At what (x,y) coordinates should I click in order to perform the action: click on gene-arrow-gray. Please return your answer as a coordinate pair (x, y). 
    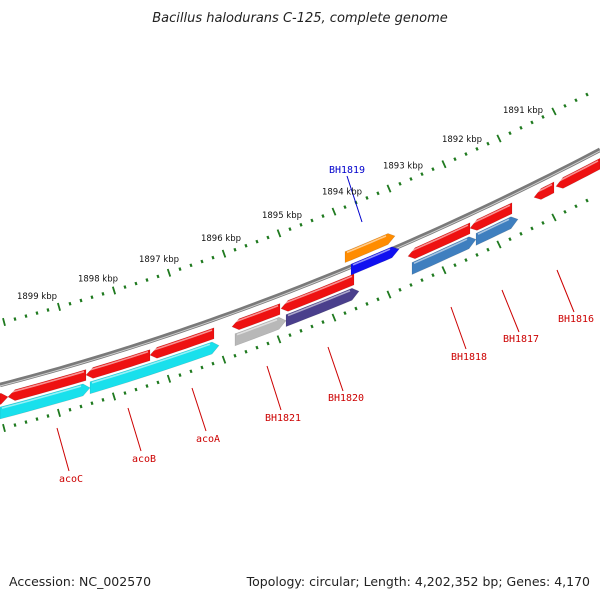
    Looking at the image, I should click on (260, 331).